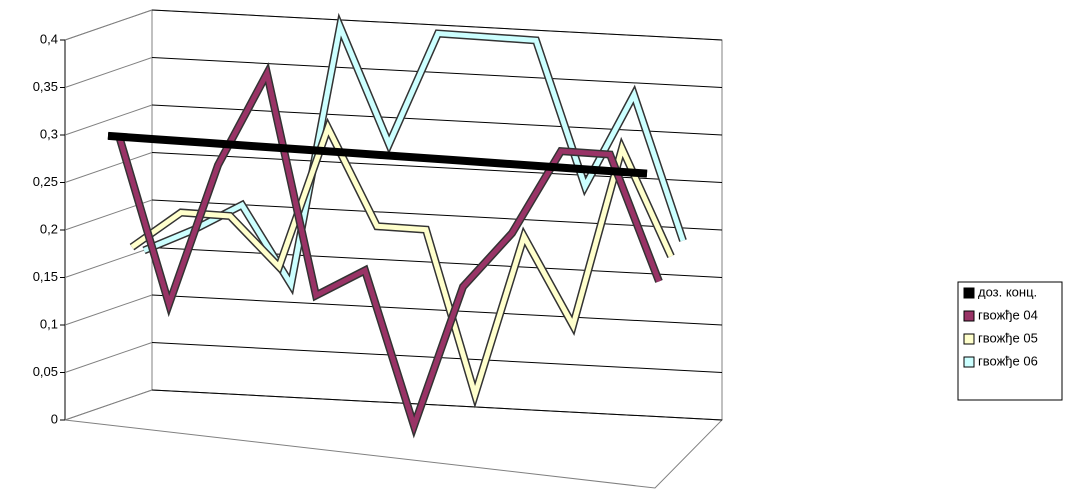  I want to click on y-tick-label: 0,35, so click(45, 86).